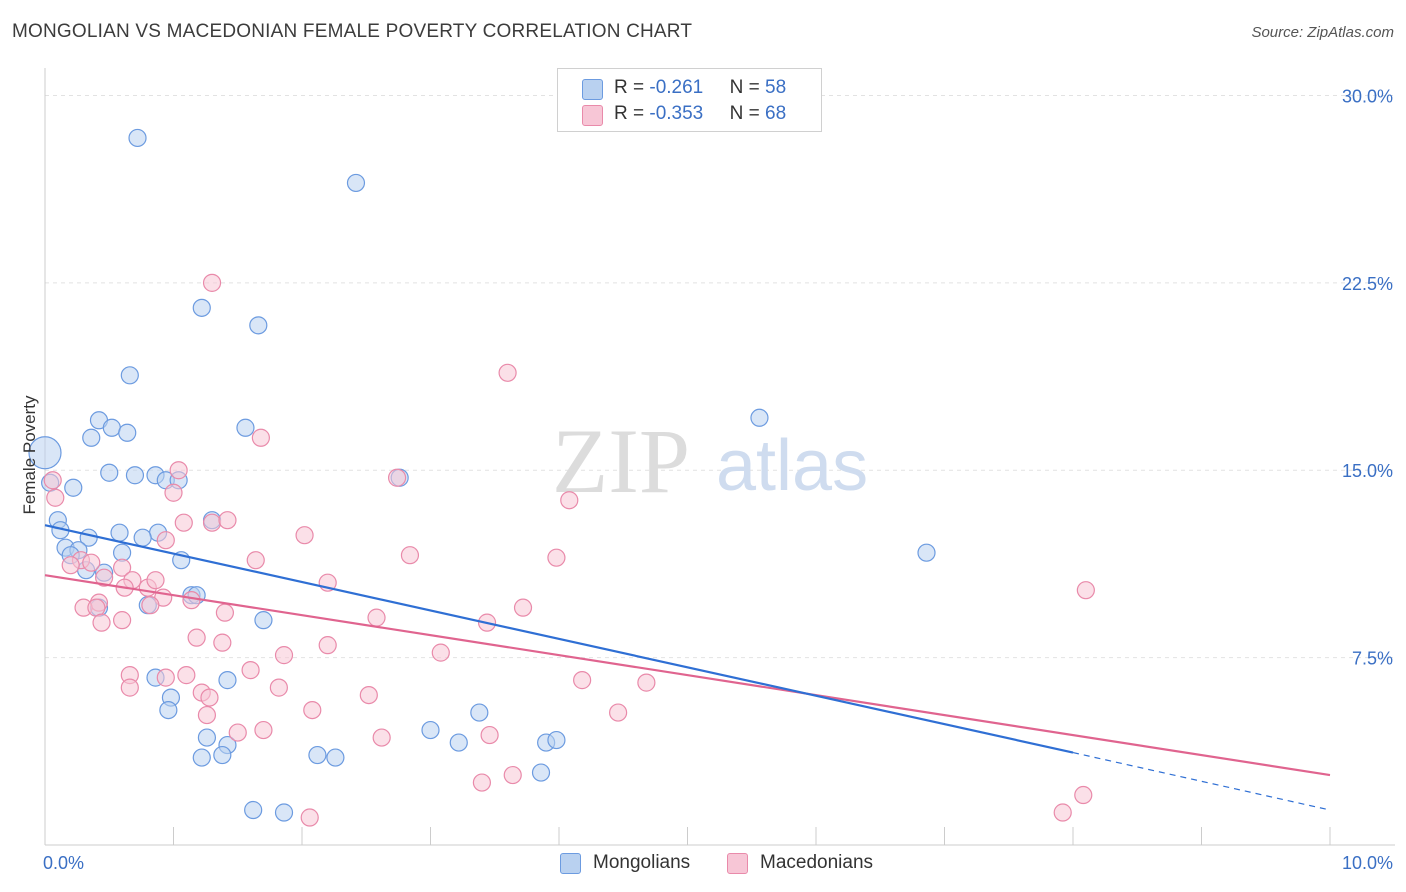 The image size is (1406, 892). Describe the element at coordinates (792, 466) in the screenshot. I see `watermark-atlas: atlas` at that location.